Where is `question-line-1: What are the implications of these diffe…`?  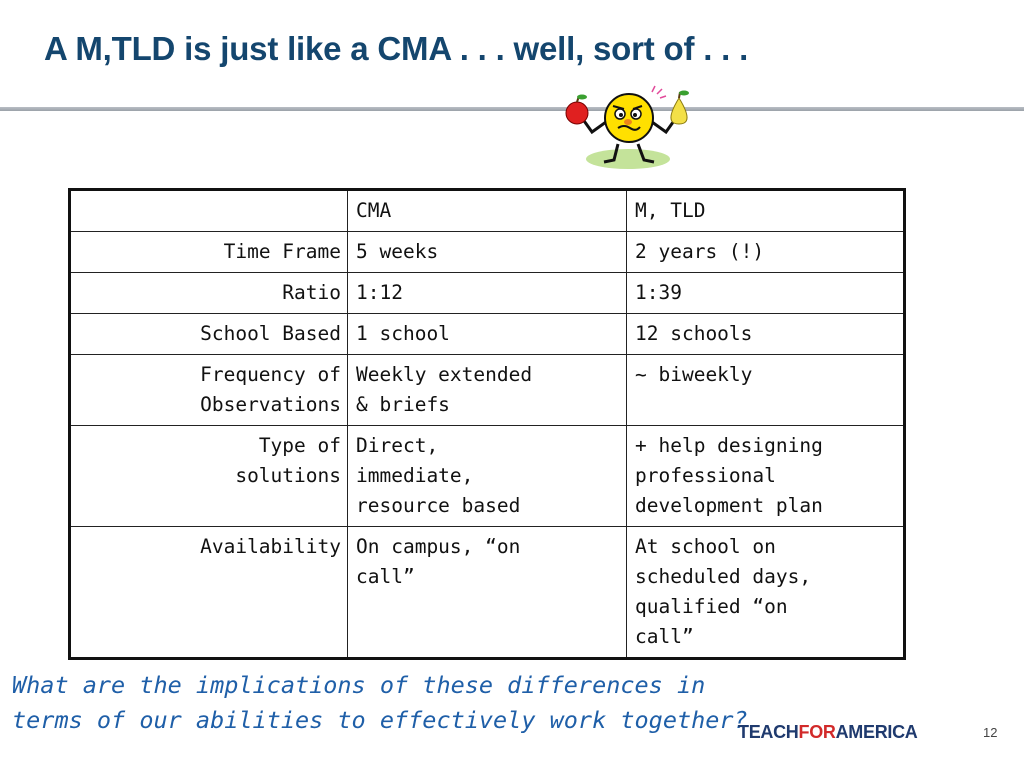 question-line-1: What are the implications of these diffe… is located at coordinates (359, 685).